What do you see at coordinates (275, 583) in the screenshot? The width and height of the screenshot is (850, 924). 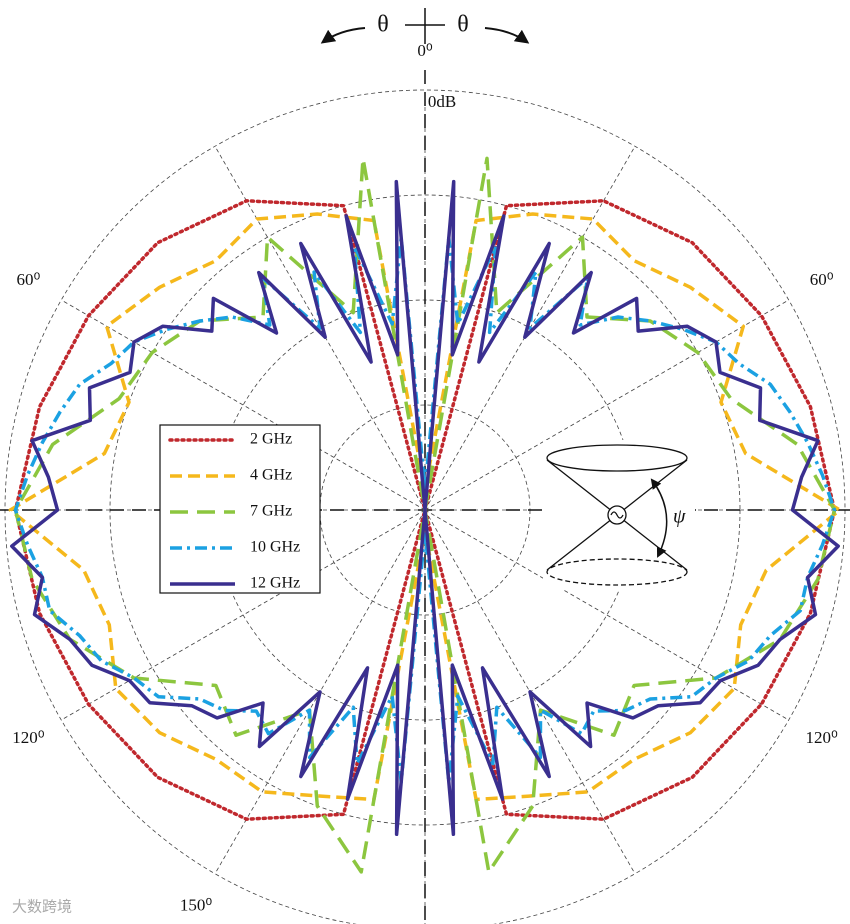 I see `legend-label: 12 GHz` at bounding box center [275, 583].